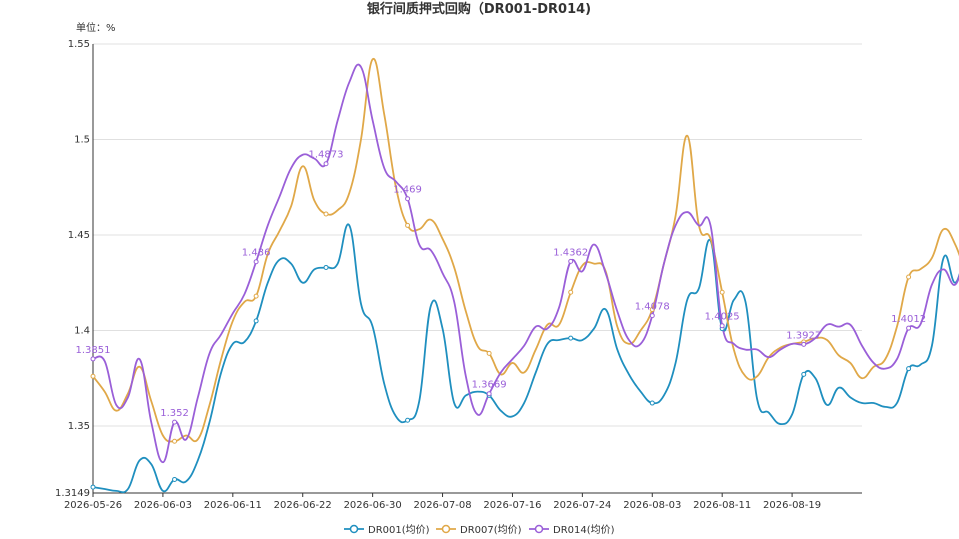  What do you see at coordinates (722, 505) in the screenshot?
I see `x-tick-label: 2026-08-11` at bounding box center [722, 505].